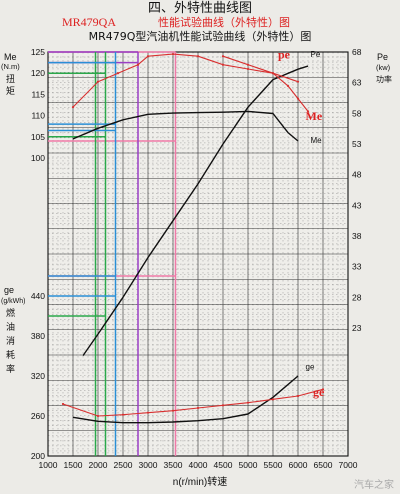 The height and width of the screenshot is (494, 400). What do you see at coordinates (10, 327) in the screenshot?
I see `fuel-axis-label-4: 油` at bounding box center [10, 327].